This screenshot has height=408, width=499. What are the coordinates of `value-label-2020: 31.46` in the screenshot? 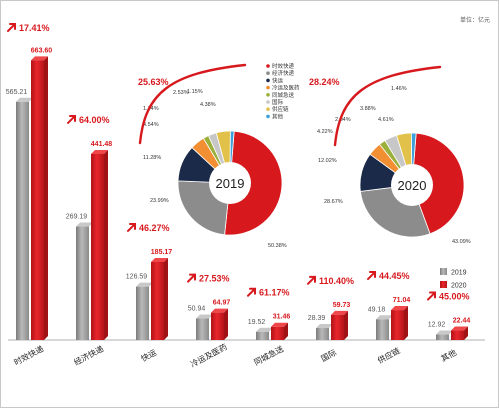 It's located at (282, 317).